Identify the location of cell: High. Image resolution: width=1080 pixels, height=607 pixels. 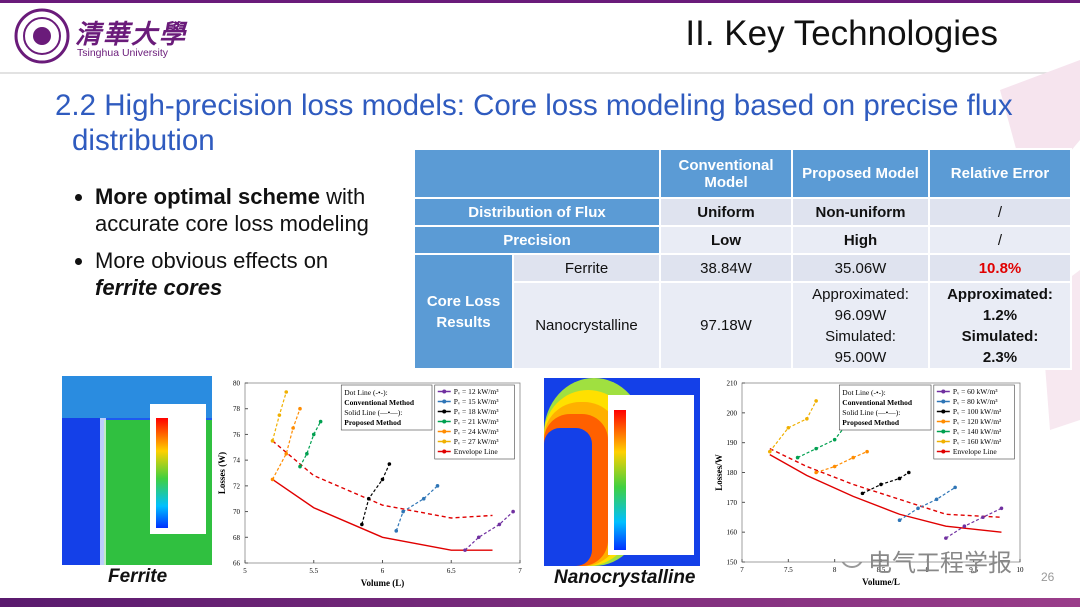
(860, 240).